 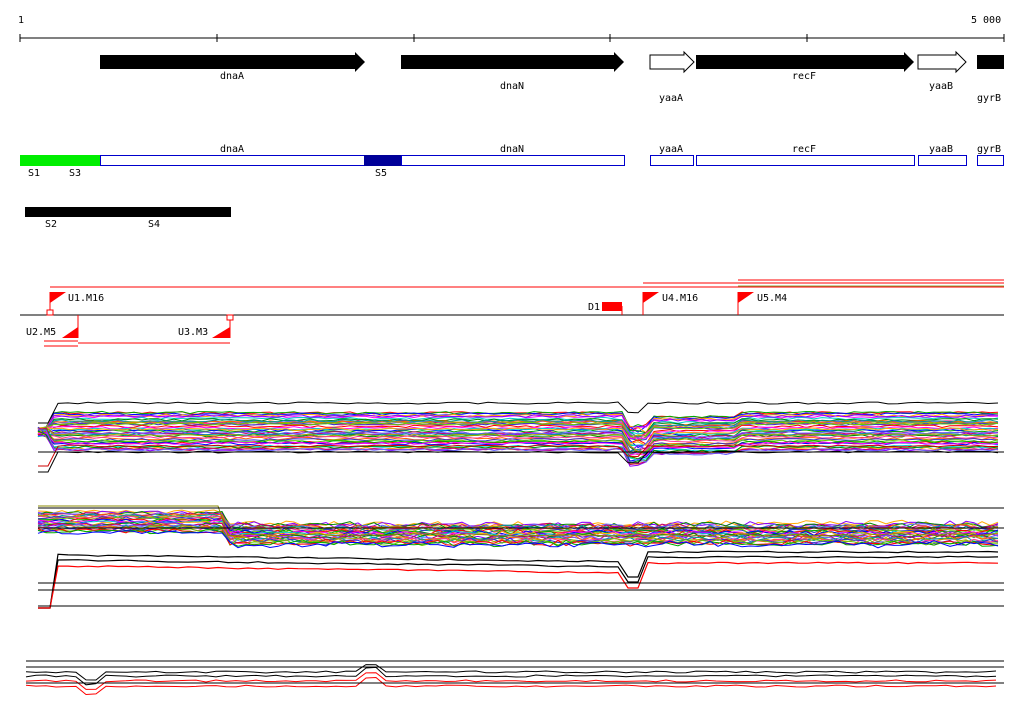 I want to click on region-label-yaaA: yaaA, so click(x=671, y=149).